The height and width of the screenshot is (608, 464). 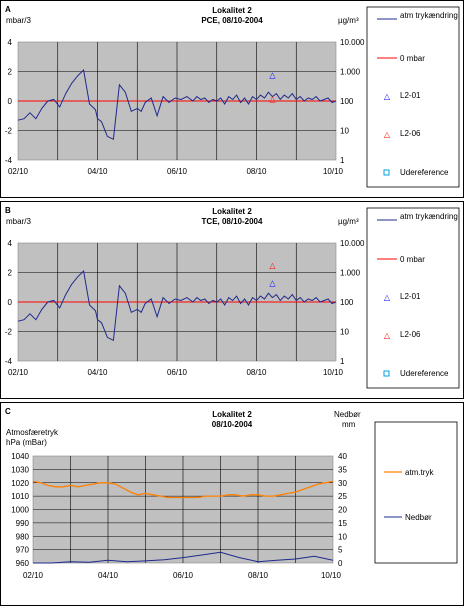 I want to click on square-icon, so click(x=386, y=172).